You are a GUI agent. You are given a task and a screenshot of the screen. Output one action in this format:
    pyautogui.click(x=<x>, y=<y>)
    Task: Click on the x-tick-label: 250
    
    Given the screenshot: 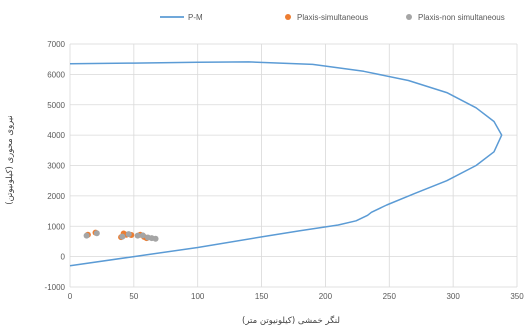 What is the action you would take?
    pyautogui.click(x=390, y=296)
    